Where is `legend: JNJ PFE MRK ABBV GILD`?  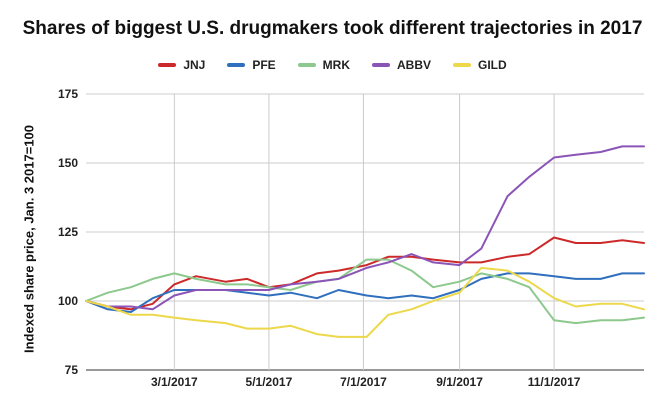 legend: JNJ PFE MRK ABBV GILD is located at coordinates (332, 65).